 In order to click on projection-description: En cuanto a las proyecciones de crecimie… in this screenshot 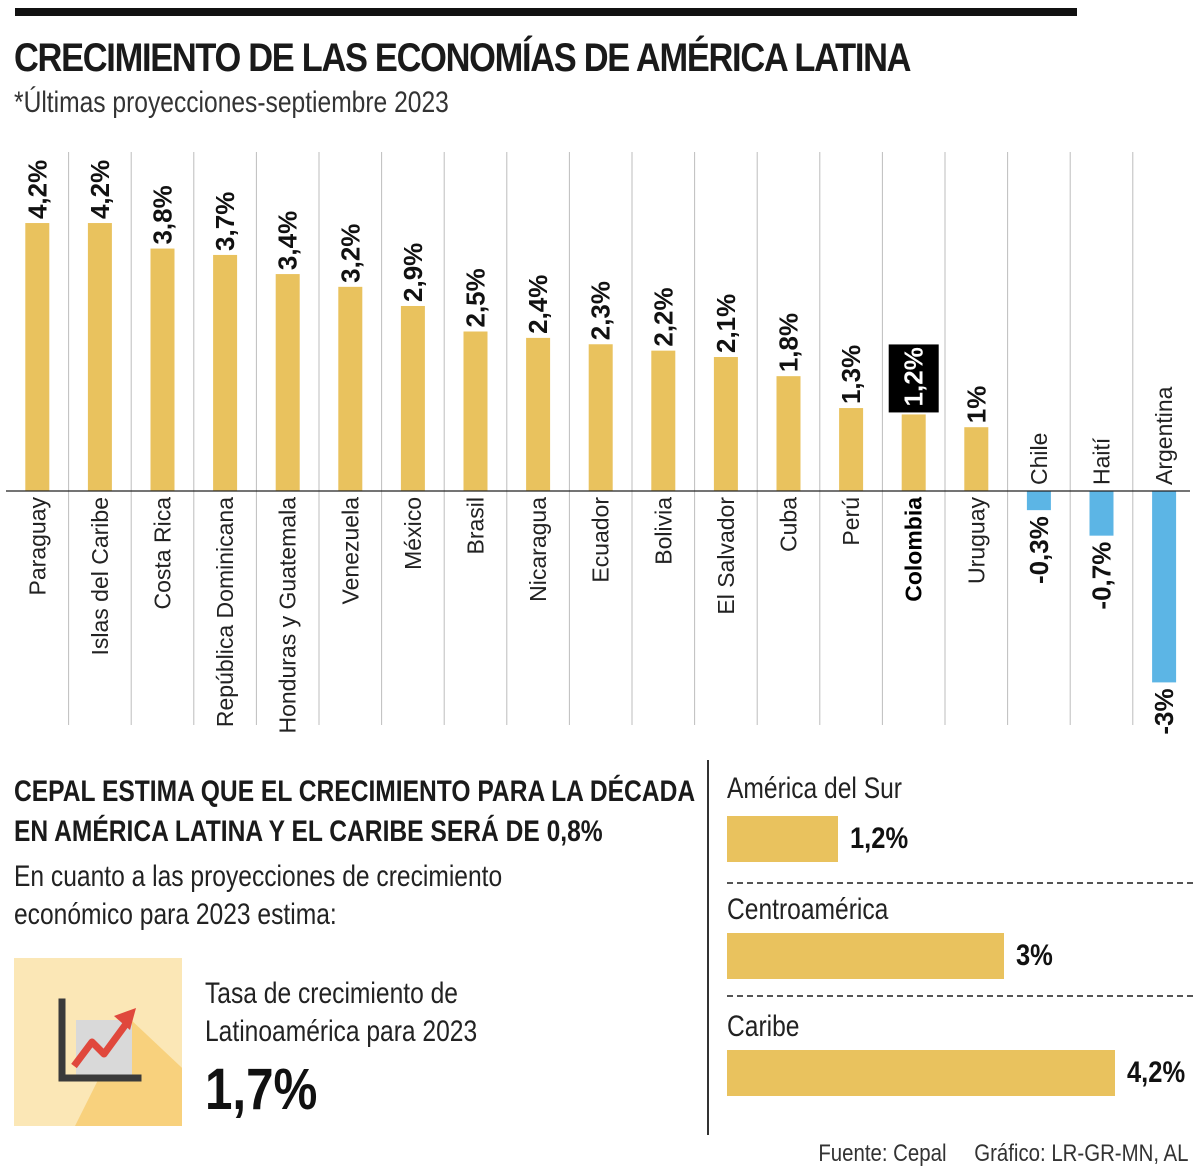, I will do `click(258, 896)`.